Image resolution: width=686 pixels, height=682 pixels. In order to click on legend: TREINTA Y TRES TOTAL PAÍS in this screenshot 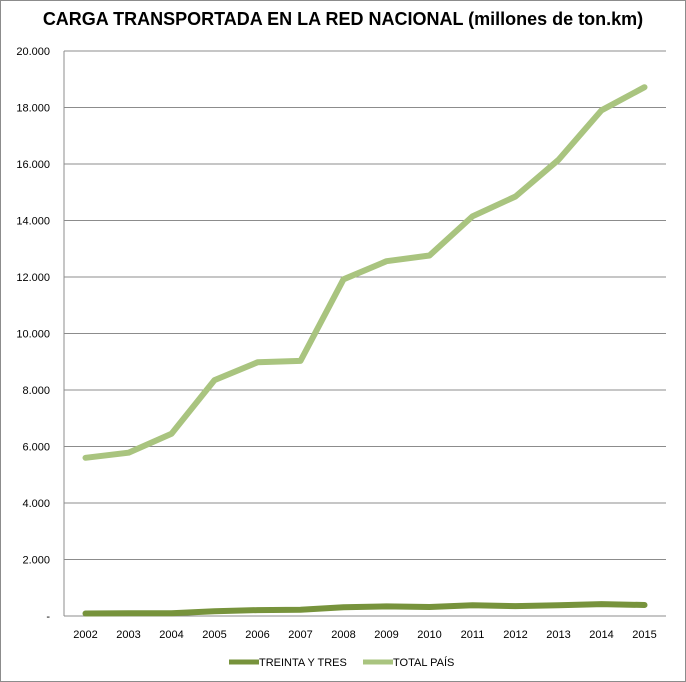, I will do `click(341, 662)`.